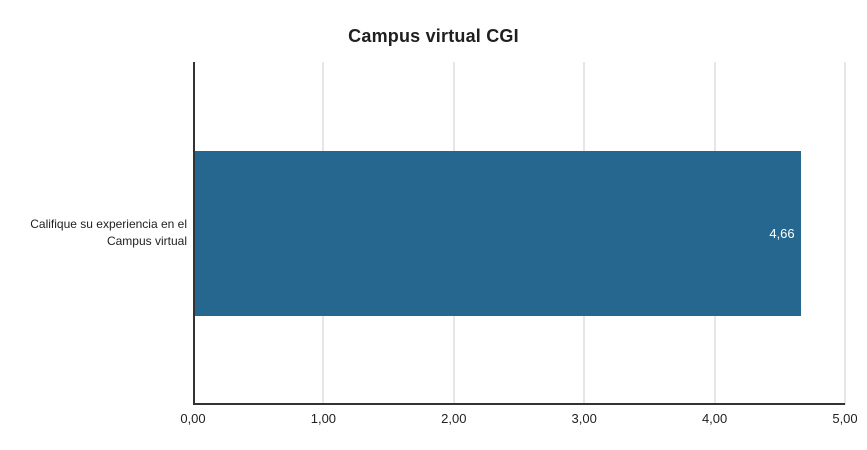  Describe the element at coordinates (584, 418) in the screenshot. I see `x-tick-label: 3,00` at that location.